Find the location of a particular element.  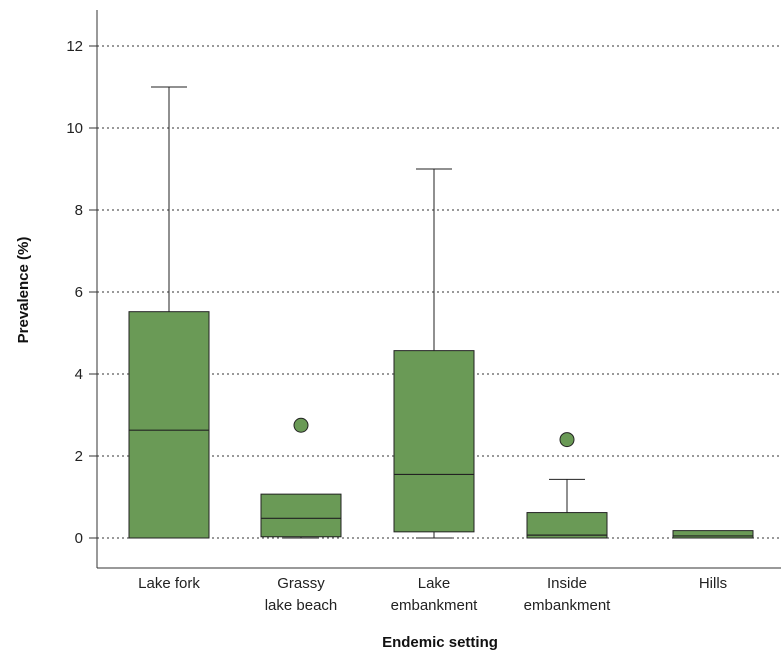

y-tick-label: 12 is located at coordinates (74, 46).